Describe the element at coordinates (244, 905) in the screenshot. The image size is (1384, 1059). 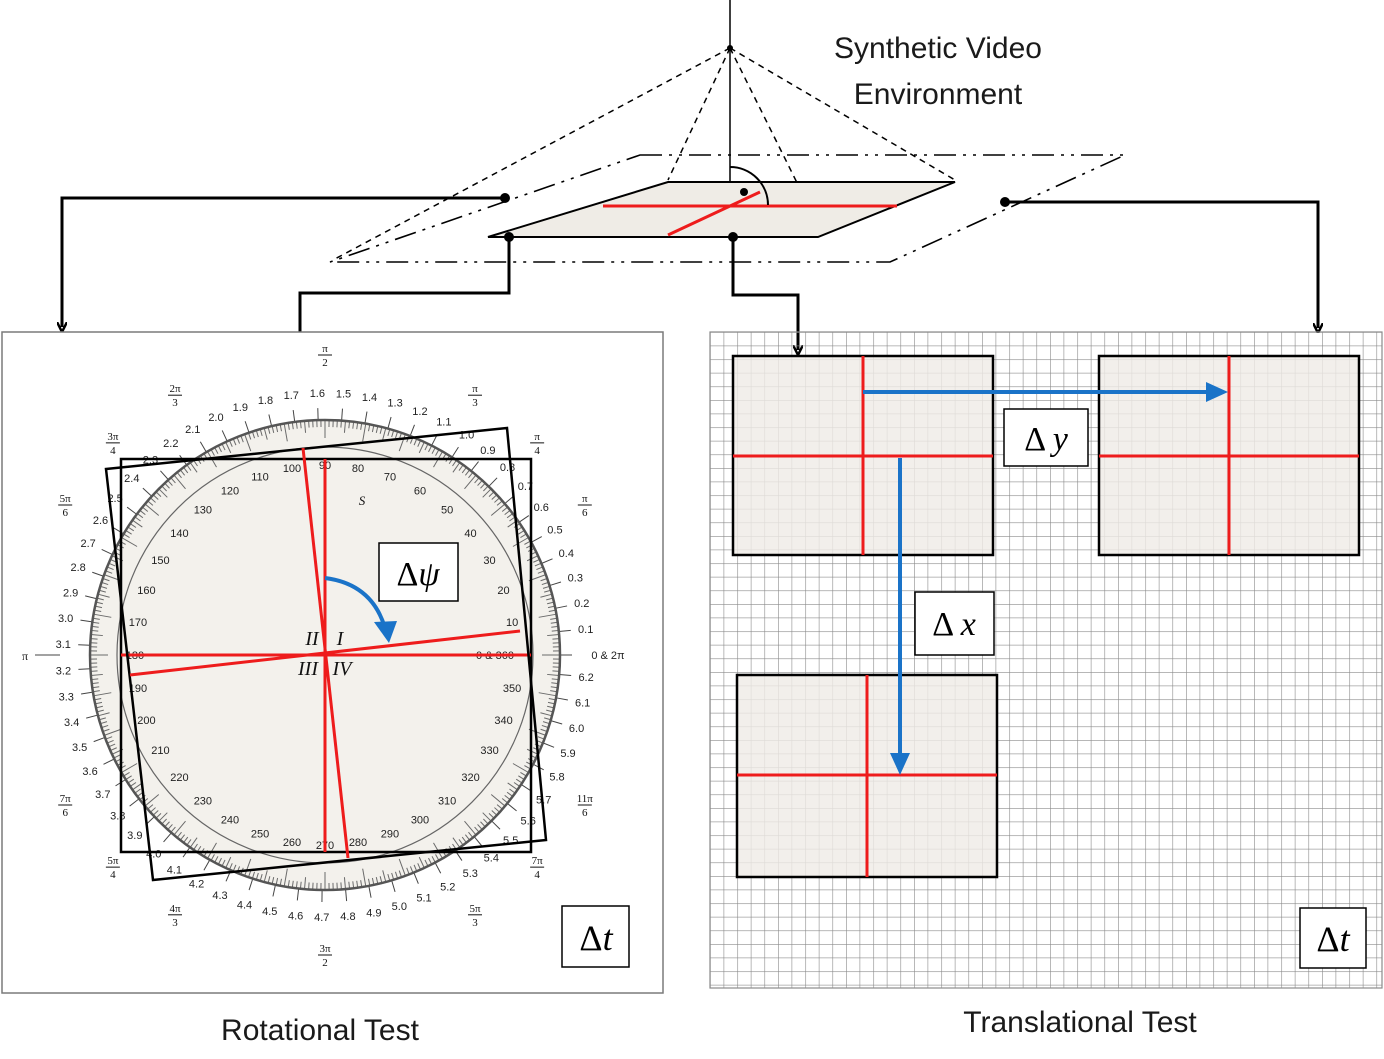
I see `radian-label: 4.4` at that location.